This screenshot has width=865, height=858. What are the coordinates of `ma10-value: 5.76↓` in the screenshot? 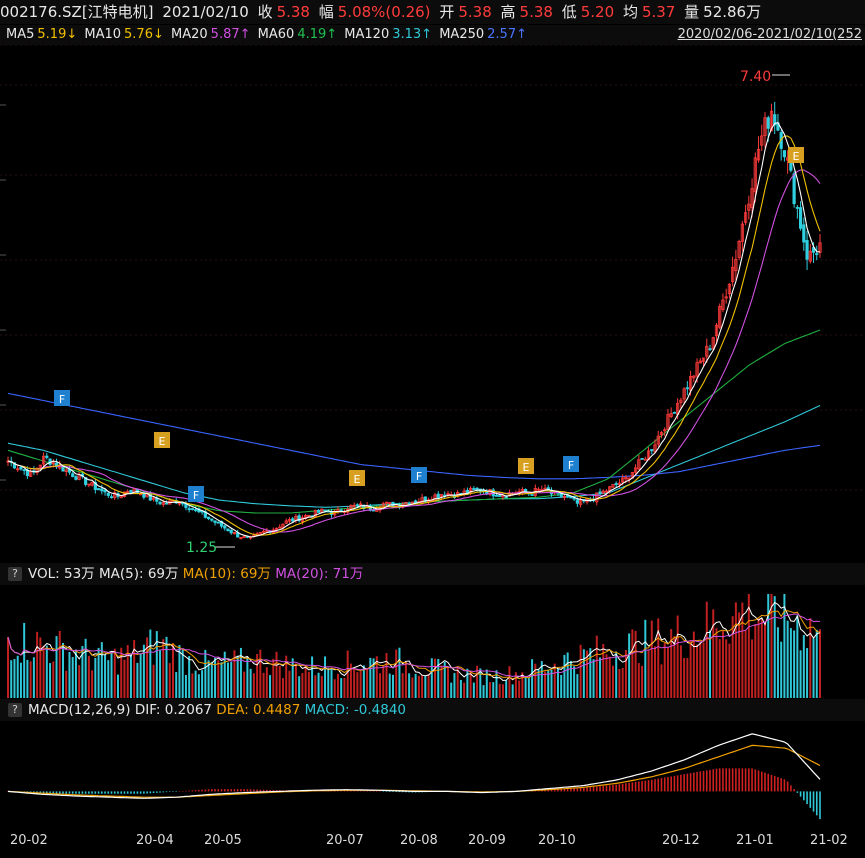 It's located at (144, 34).